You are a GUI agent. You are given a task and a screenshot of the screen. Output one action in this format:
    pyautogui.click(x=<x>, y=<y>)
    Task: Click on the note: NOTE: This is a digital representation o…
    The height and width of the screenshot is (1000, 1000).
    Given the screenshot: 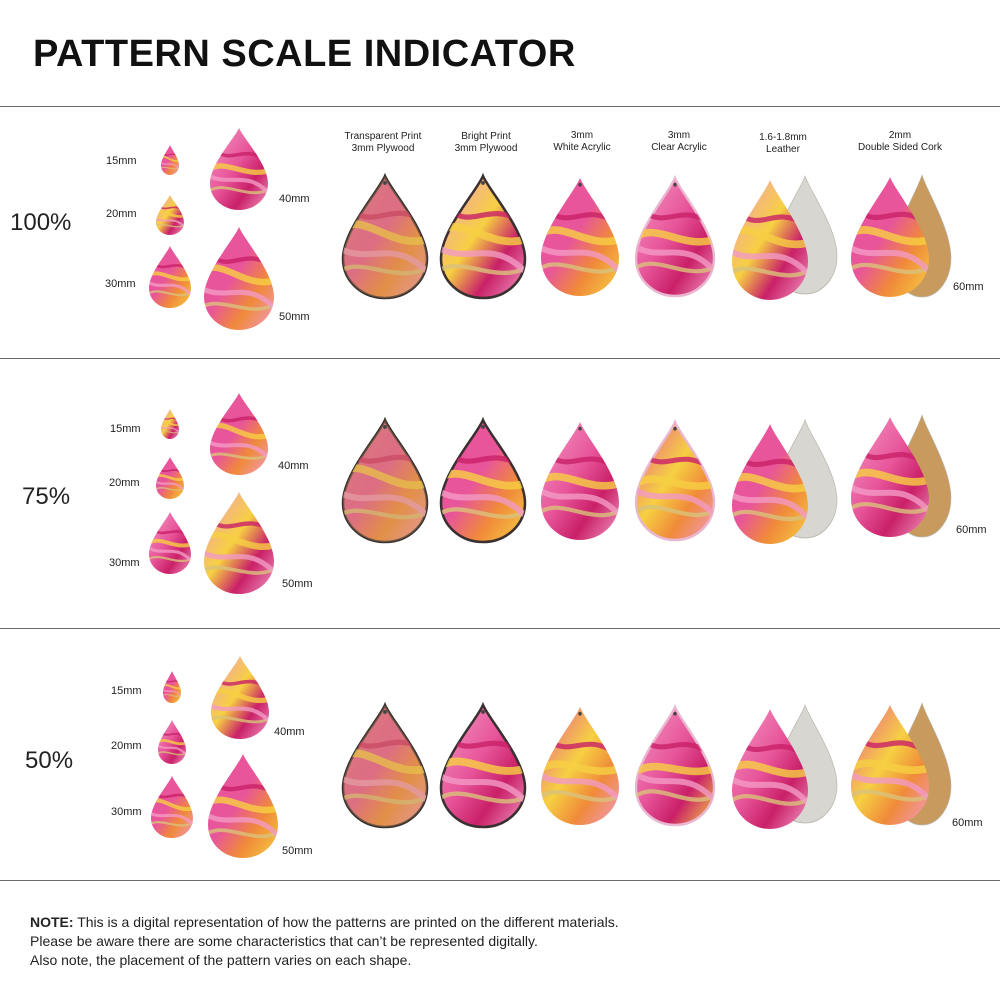 What is the action you would take?
    pyautogui.click(x=324, y=941)
    